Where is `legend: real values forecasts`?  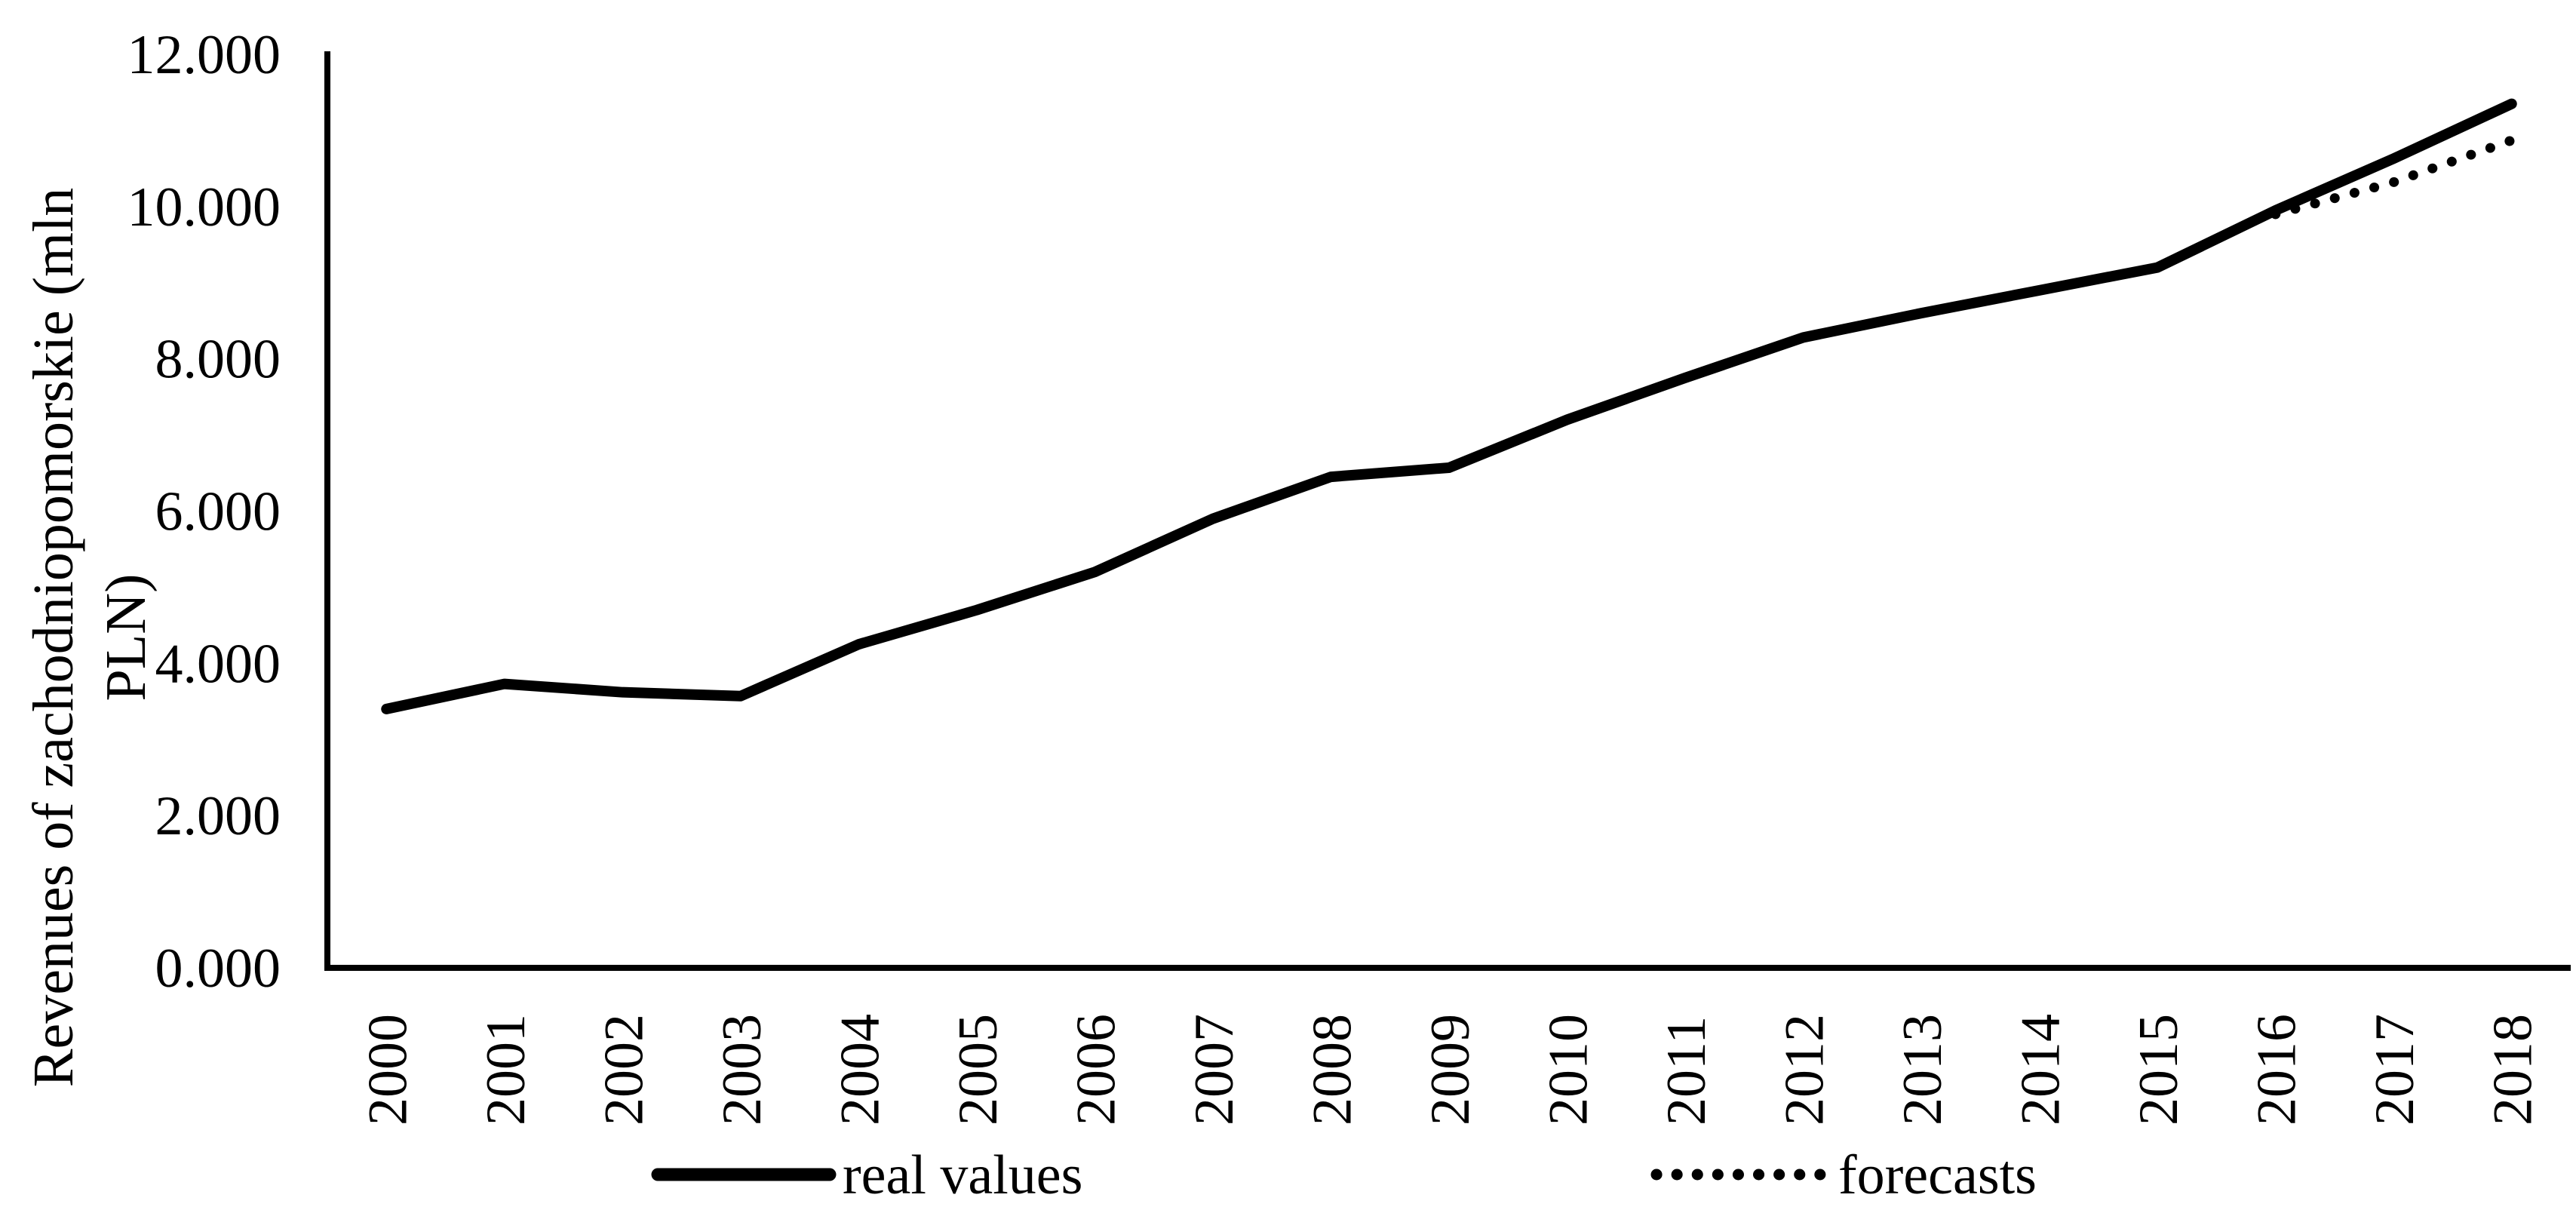 legend: real values forecasts is located at coordinates (1344, 1175).